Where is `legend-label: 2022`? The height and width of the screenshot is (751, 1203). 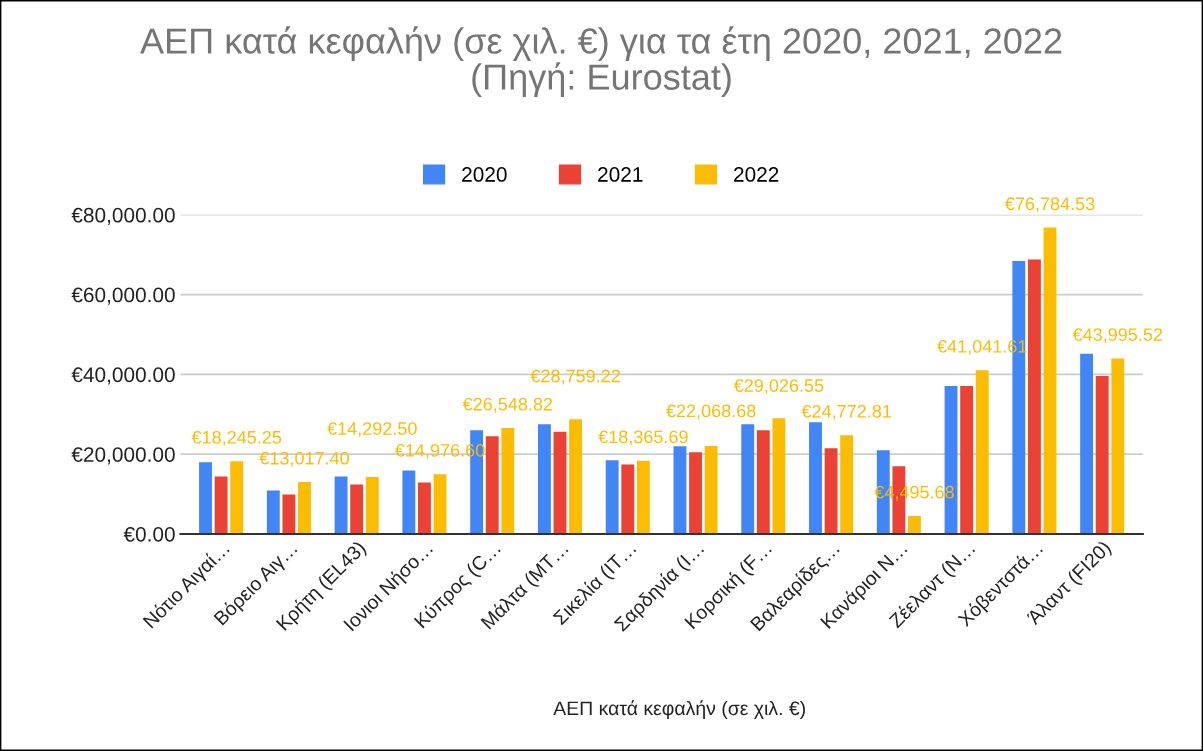 legend-label: 2022 is located at coordinates (756, 174).